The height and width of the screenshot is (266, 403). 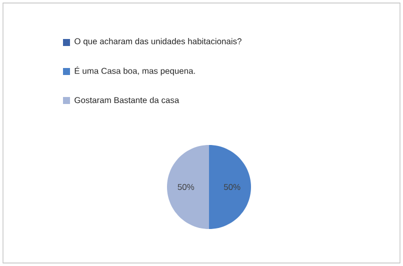 What do you see at coordinates (158, 42) in the screenshot?
I see `legend-label: O que acharam das unidades habitacionais?` at bounding box center [158, 42].